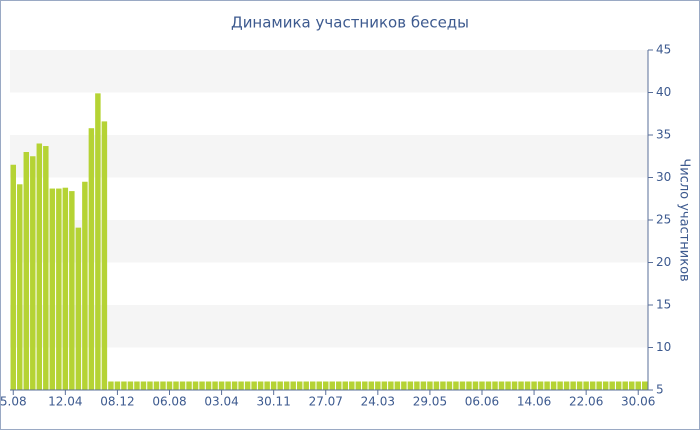  Describe the element at coordinates (221, 402) in the screenshot. I see `x-tick-label: 03.04` at that location.